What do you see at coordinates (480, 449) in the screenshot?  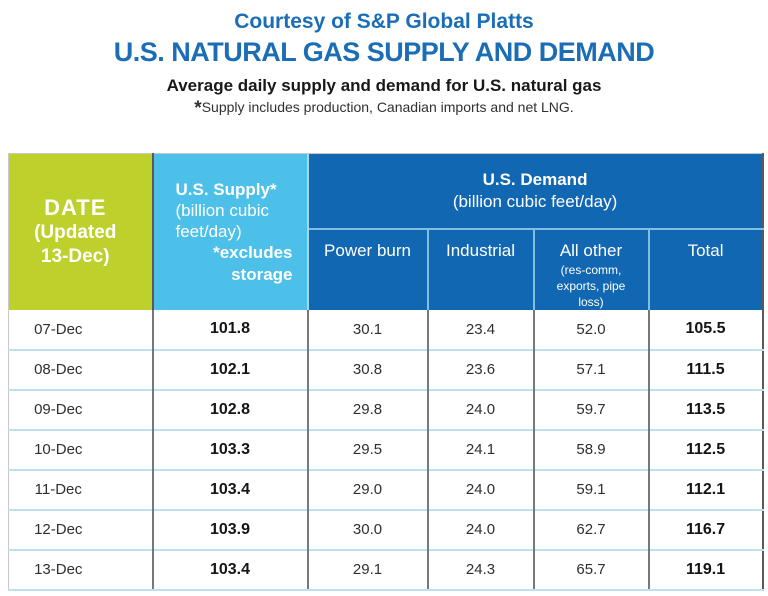 I see `industrial-cell: 24.1` at bounding box center [480, 449].